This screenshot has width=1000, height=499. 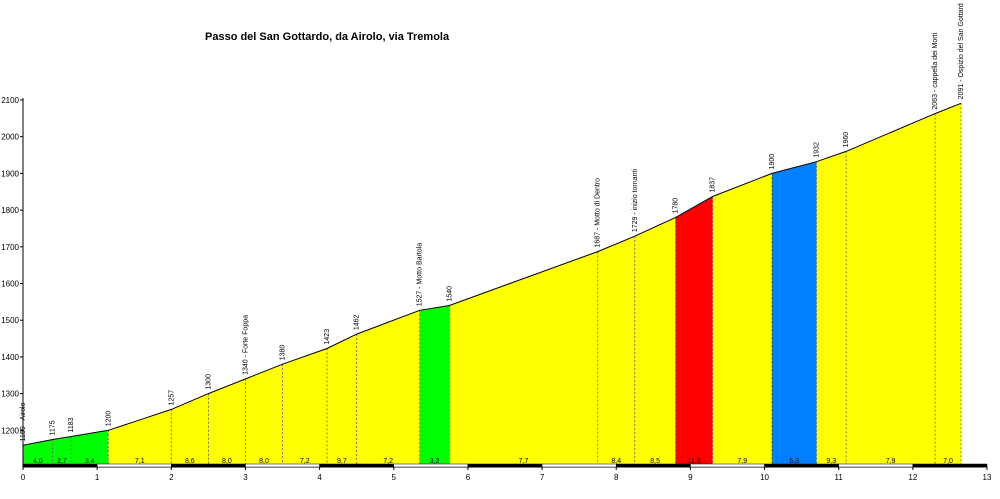 What do you see at coordinates (10, 320) in the screenshot?
I see `y-tick-label: 1500` at bounding box center [10, 320].